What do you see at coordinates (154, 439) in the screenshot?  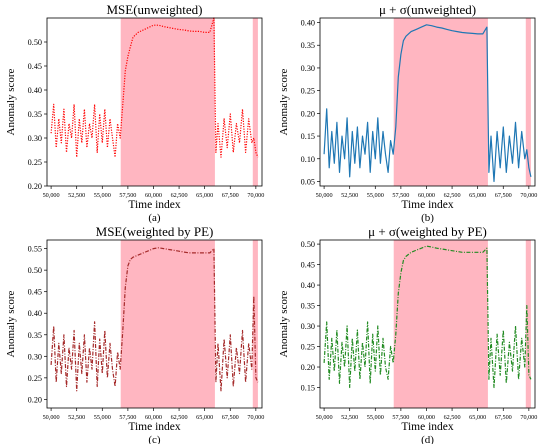 I see `panel-caption: (c)` at bounding box center [154, 439].